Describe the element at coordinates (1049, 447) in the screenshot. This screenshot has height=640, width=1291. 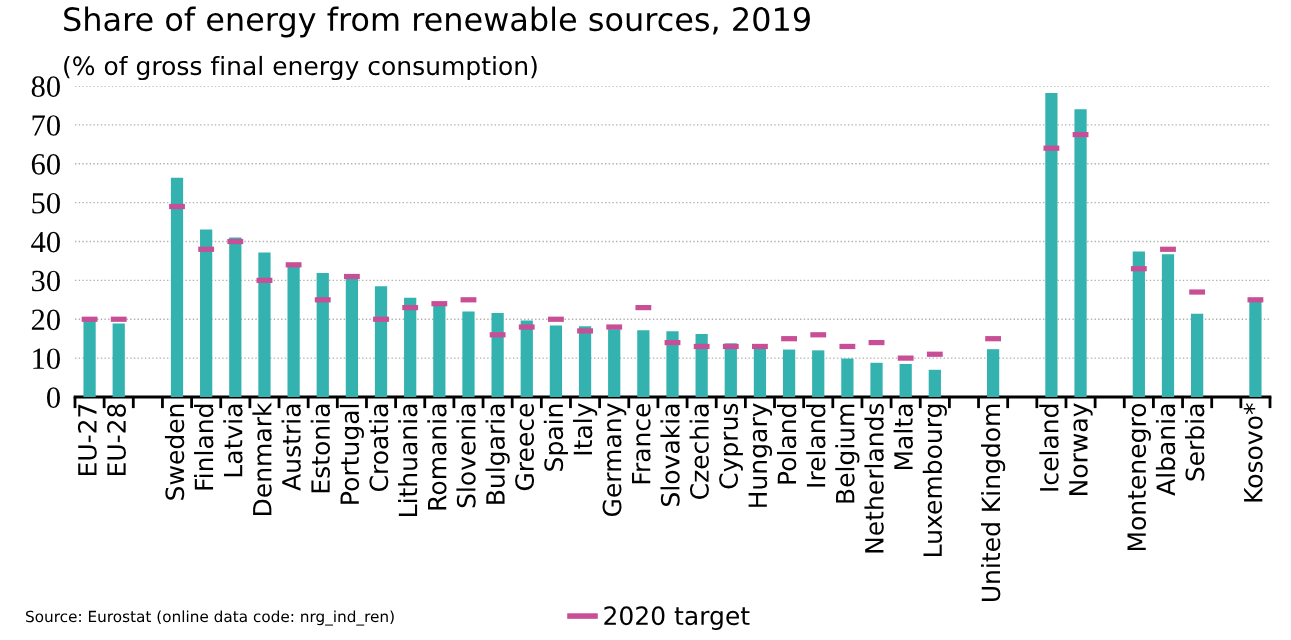
I see `x-tick-label: Iceland` at that location.